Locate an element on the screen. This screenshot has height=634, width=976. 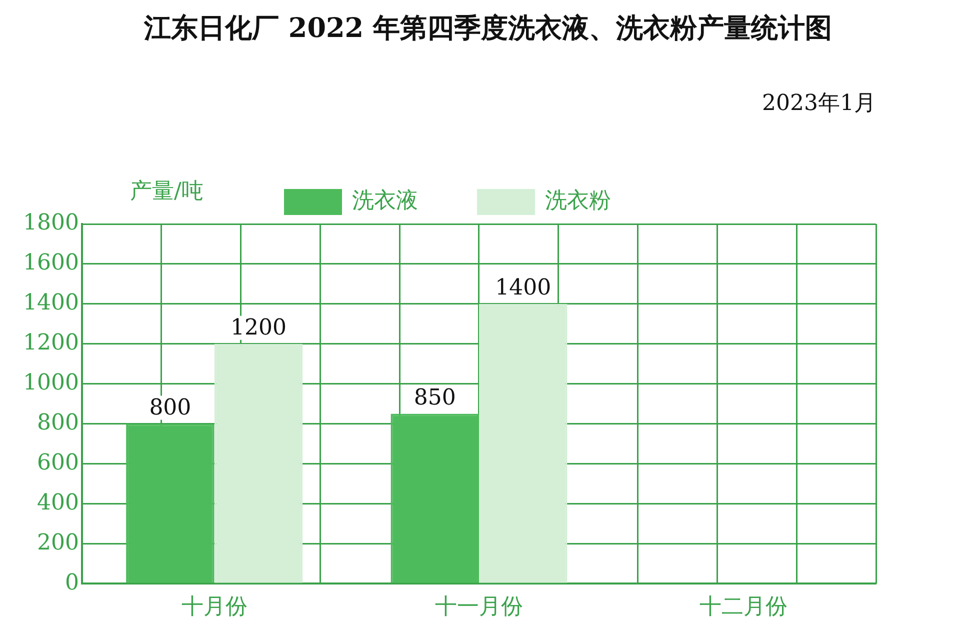
y-tick-label: 1600 is located at coordinates (50, 263).